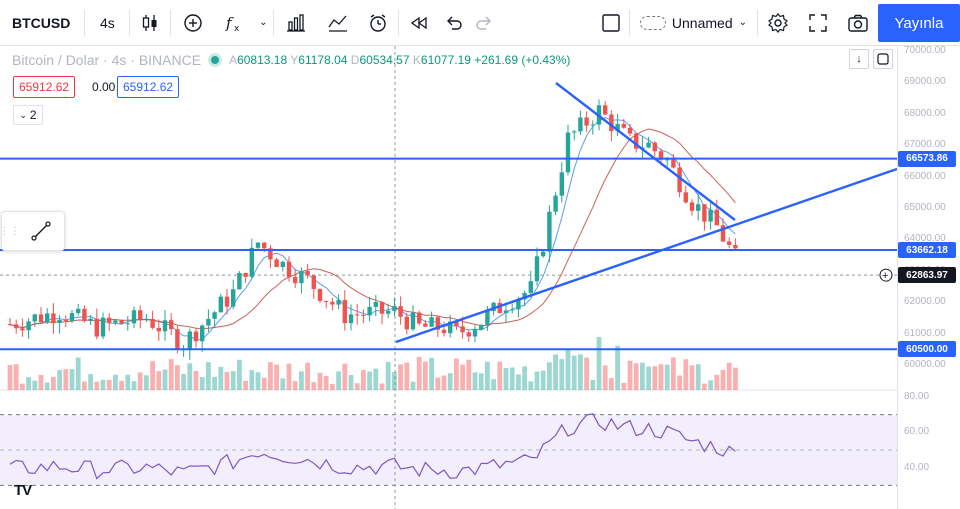 The image size is (960, 509). Describe the element at coordinates (858, 23) in the screenshot. I see `camera-snapshot-icon` at that location.